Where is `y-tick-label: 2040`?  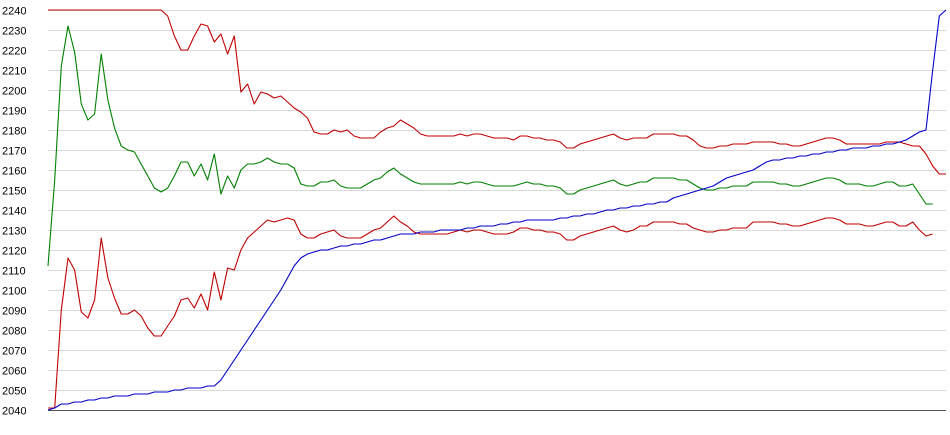
y-tick-label: 2040 is located at coordinates (14, 412).